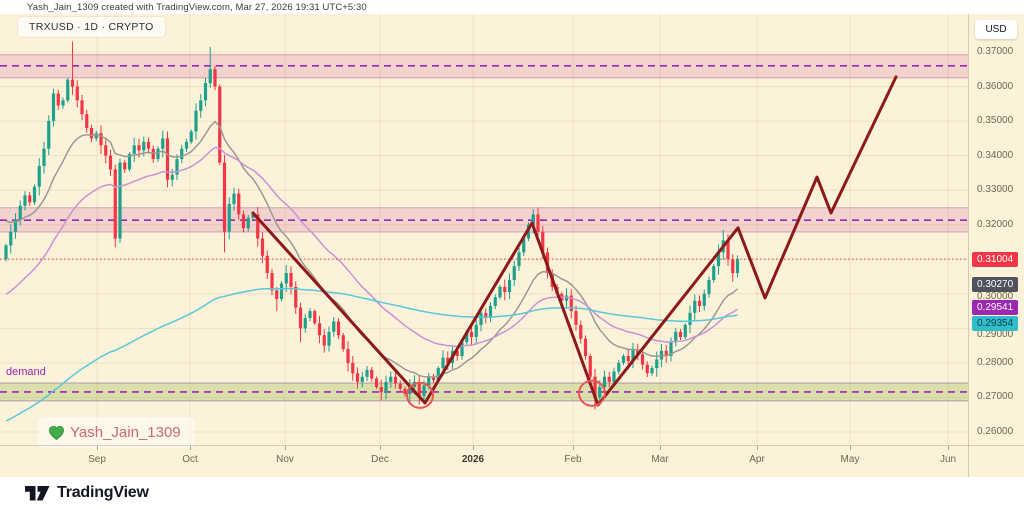 This screenshot has width=1024, height=509. Describe the element at coordinates (573, 459) in the screenshot. I see `time-tick-label: Feb` at that location.